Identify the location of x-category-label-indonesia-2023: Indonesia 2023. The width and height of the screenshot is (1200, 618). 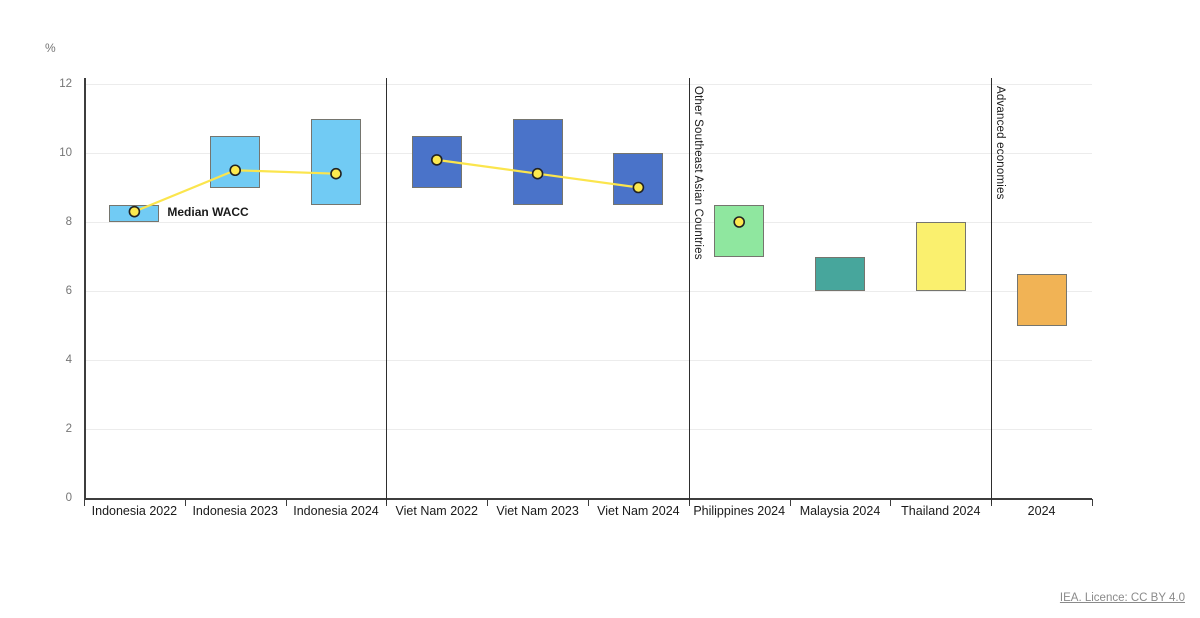
(235, 511).